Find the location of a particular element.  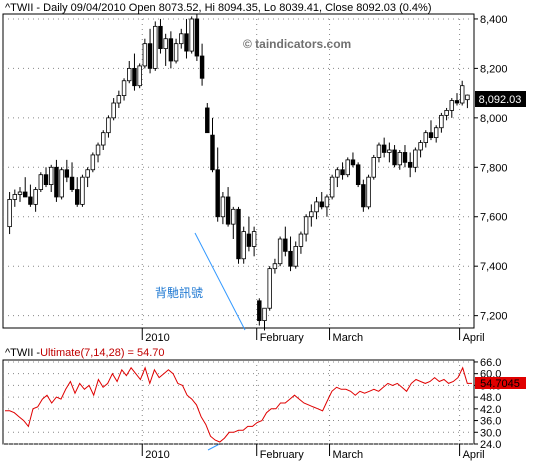

price-ytick-label: 7,600 is located at coordinates (494, 218).